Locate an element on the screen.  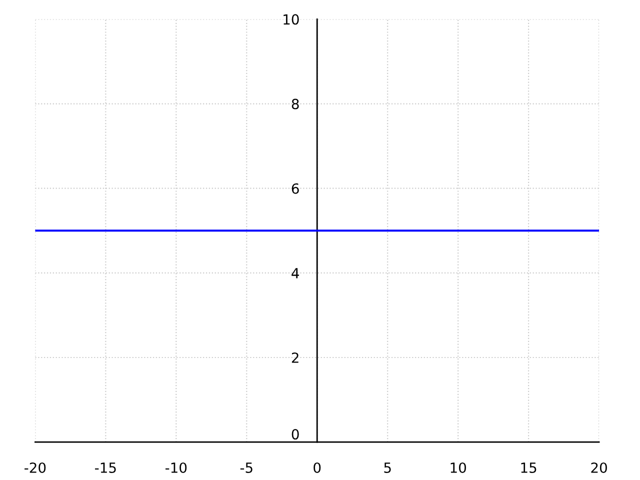
y-tick-label: 0 is located at coordinates (295, 434).